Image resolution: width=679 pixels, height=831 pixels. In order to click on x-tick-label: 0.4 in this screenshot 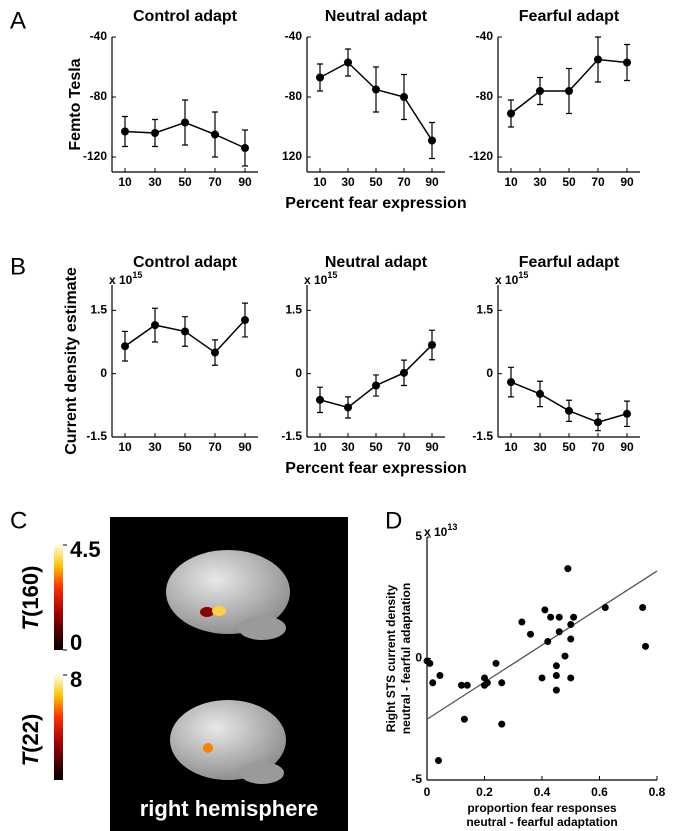, I will do `click(542, 792)`.